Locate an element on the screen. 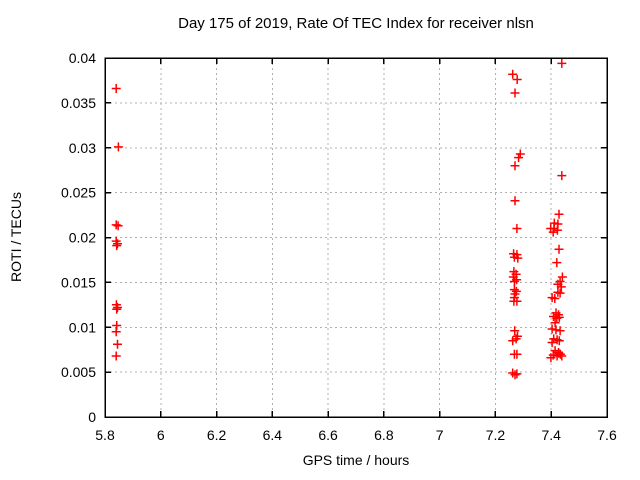 This screenshot has height=480, width=640. y-tick-label: 0.03 is located at coordinates (82, 148).